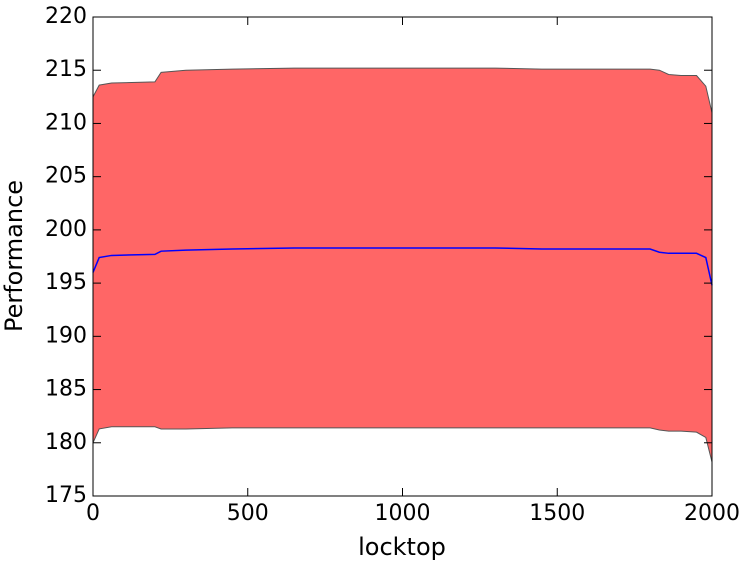  I want to click on y-tick-label: 195, so click(66, 282).